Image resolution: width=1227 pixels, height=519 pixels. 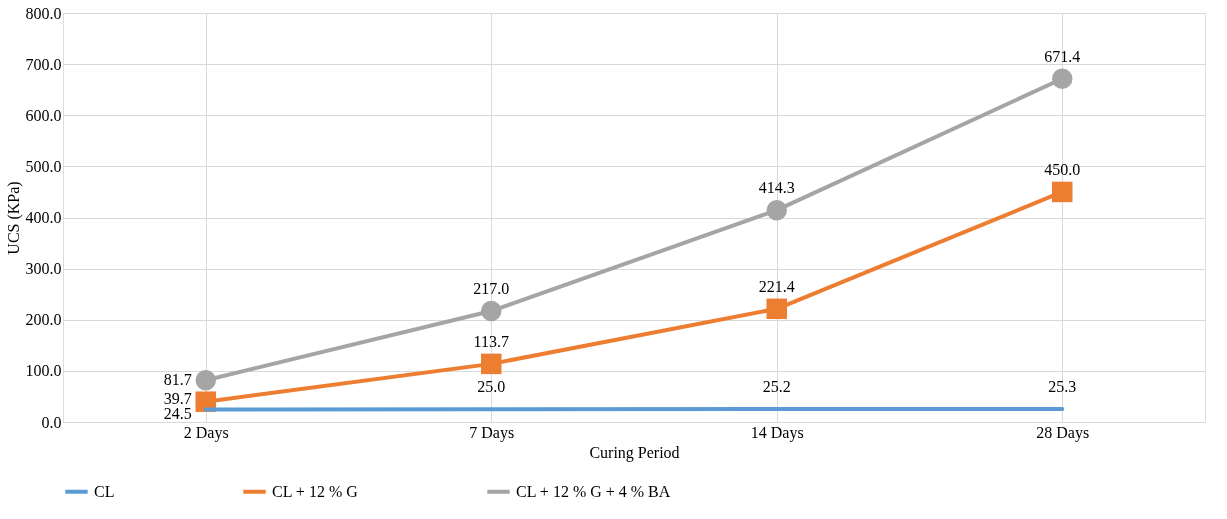 I want to click on y-tick-label: 500.0, so click(x=43, y=166).